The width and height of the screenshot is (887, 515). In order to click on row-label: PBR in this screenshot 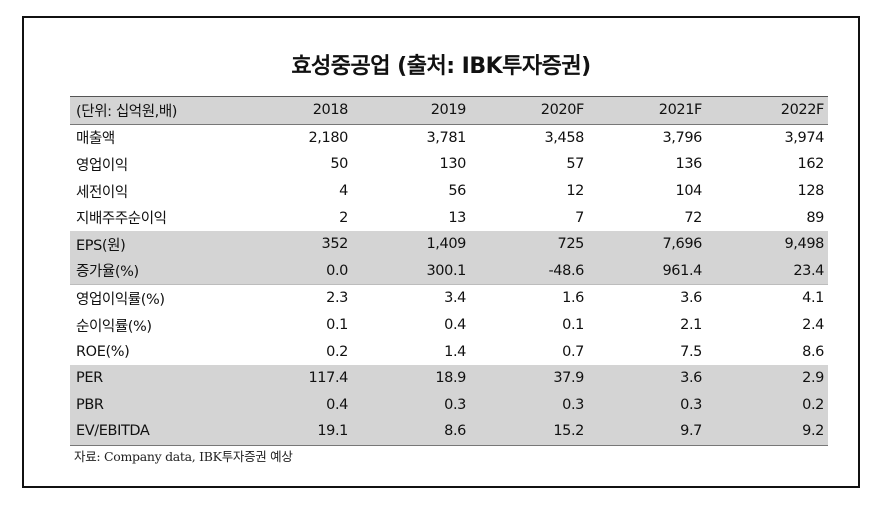, I will do `click(90, 404)`.